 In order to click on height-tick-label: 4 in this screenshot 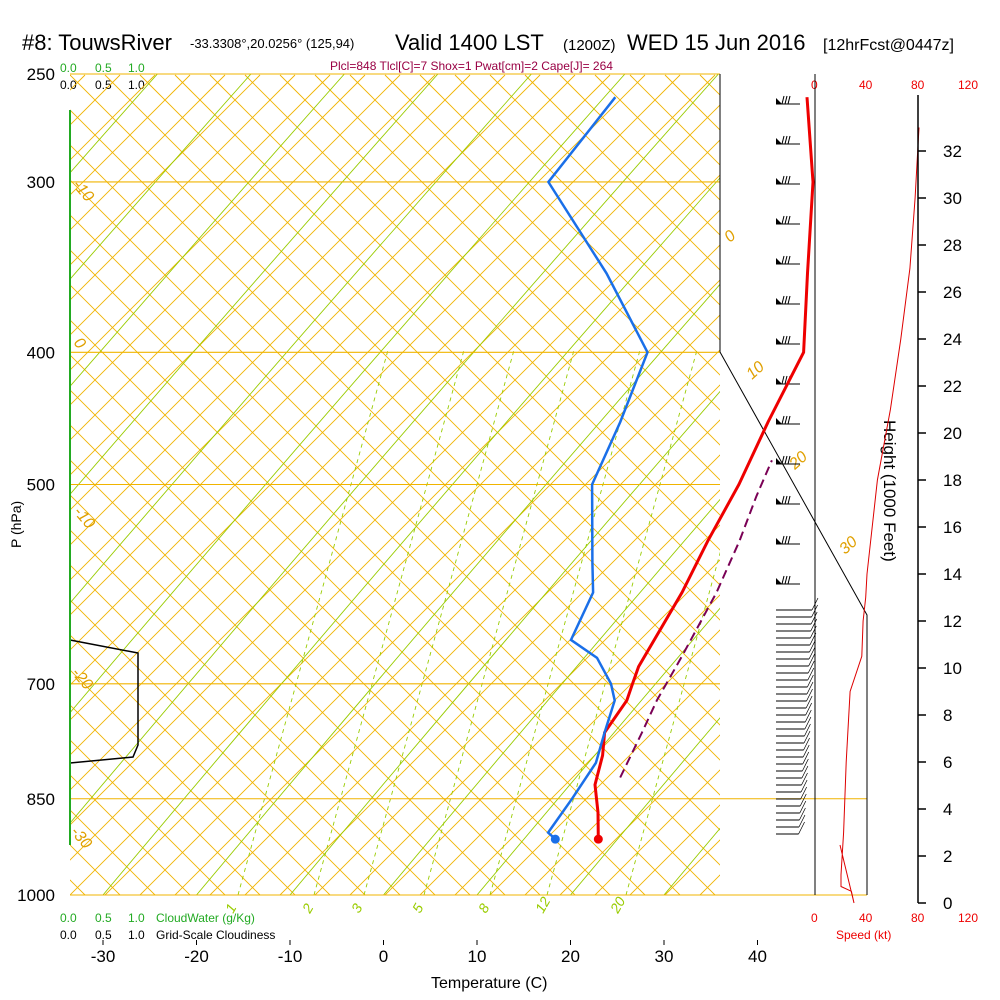, I will do `click(947, 809)`.